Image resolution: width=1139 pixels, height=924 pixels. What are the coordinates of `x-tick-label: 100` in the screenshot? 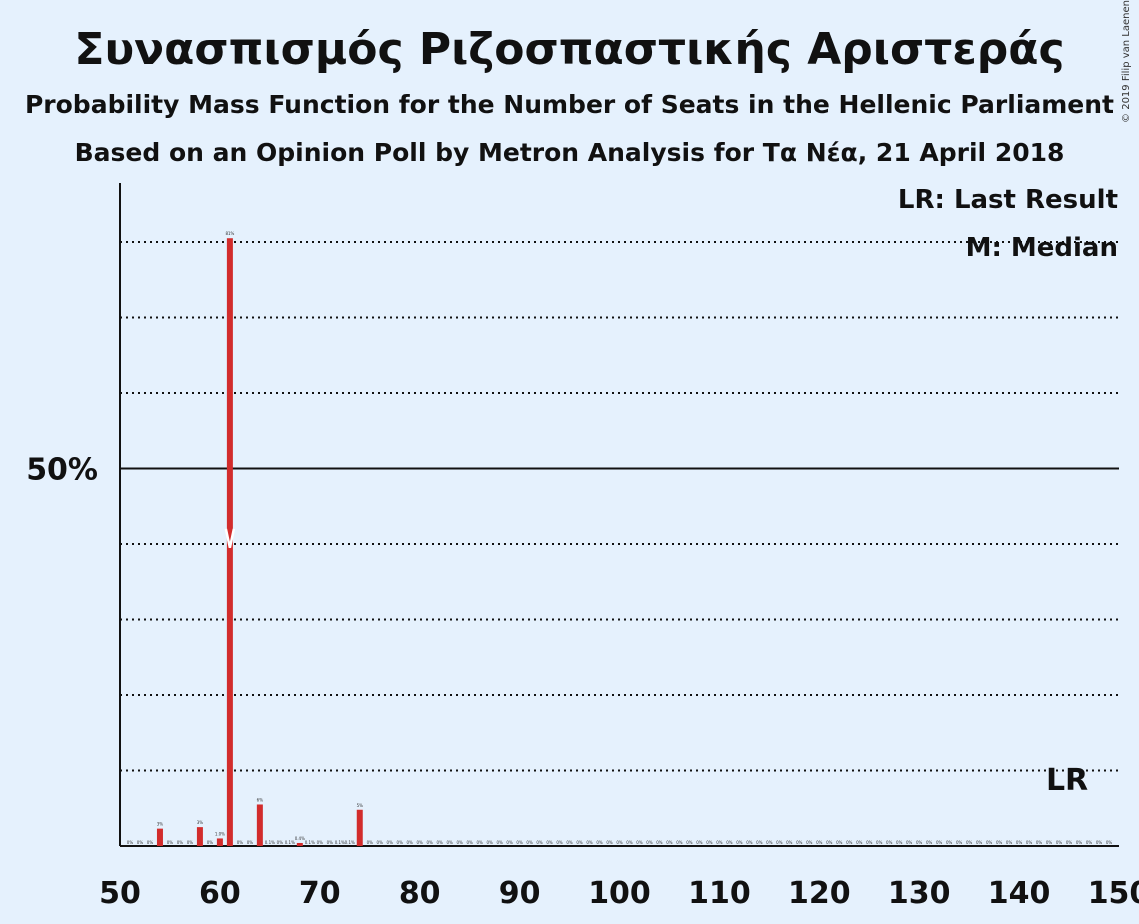 It's located at (619, 893).